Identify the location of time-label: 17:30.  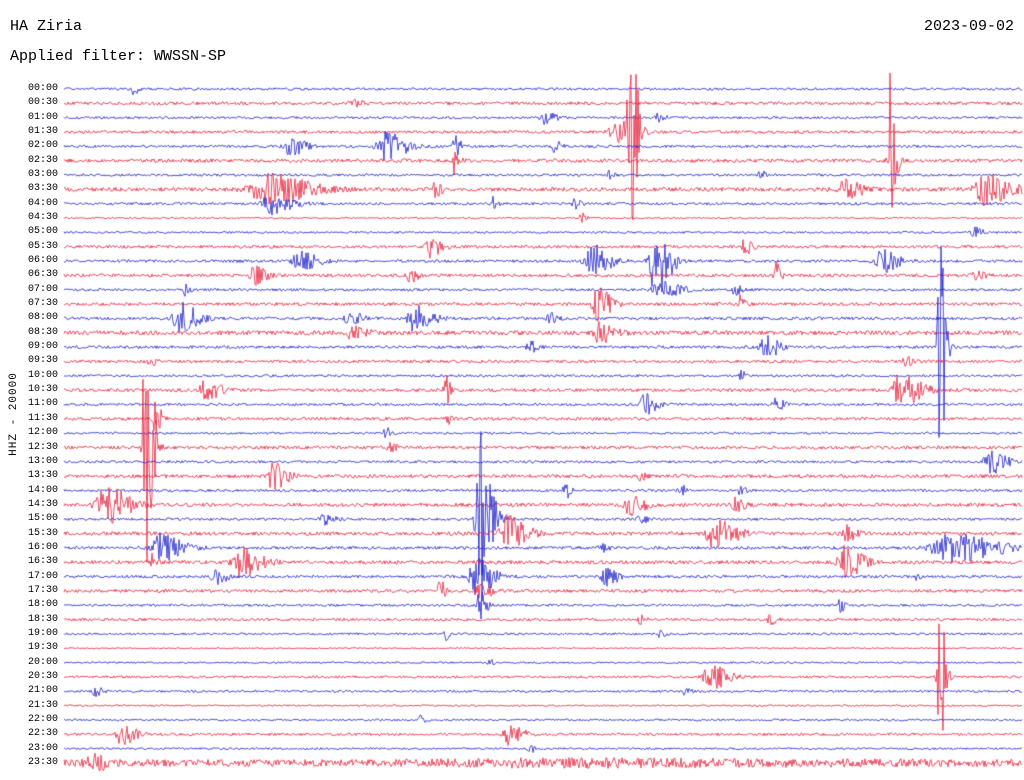
(42, 590).